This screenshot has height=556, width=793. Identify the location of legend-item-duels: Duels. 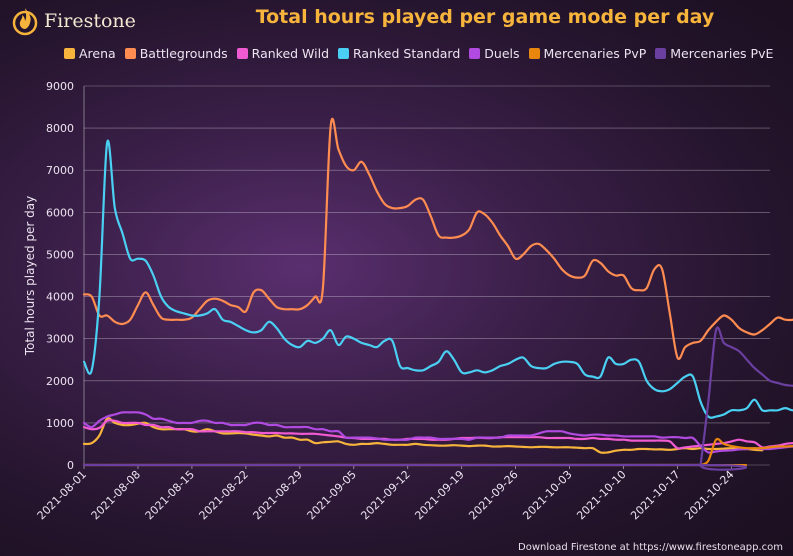
(494, 53).